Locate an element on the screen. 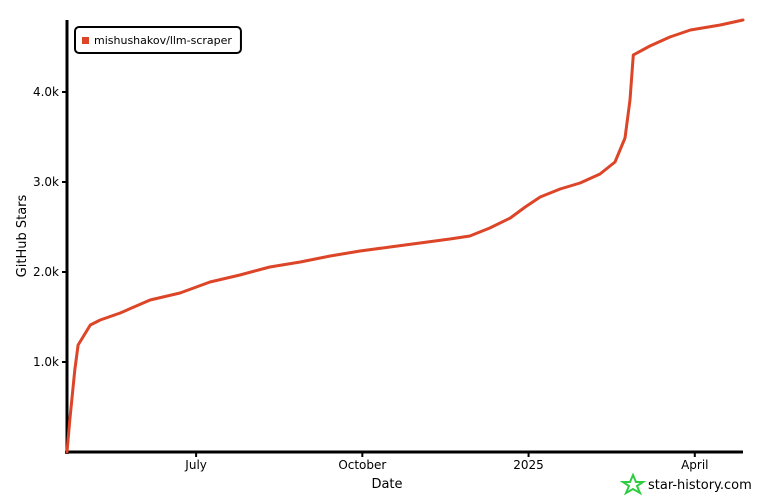 This screenshot has height=504, width=762. watermark-icon is located at coordinates (633, 484).